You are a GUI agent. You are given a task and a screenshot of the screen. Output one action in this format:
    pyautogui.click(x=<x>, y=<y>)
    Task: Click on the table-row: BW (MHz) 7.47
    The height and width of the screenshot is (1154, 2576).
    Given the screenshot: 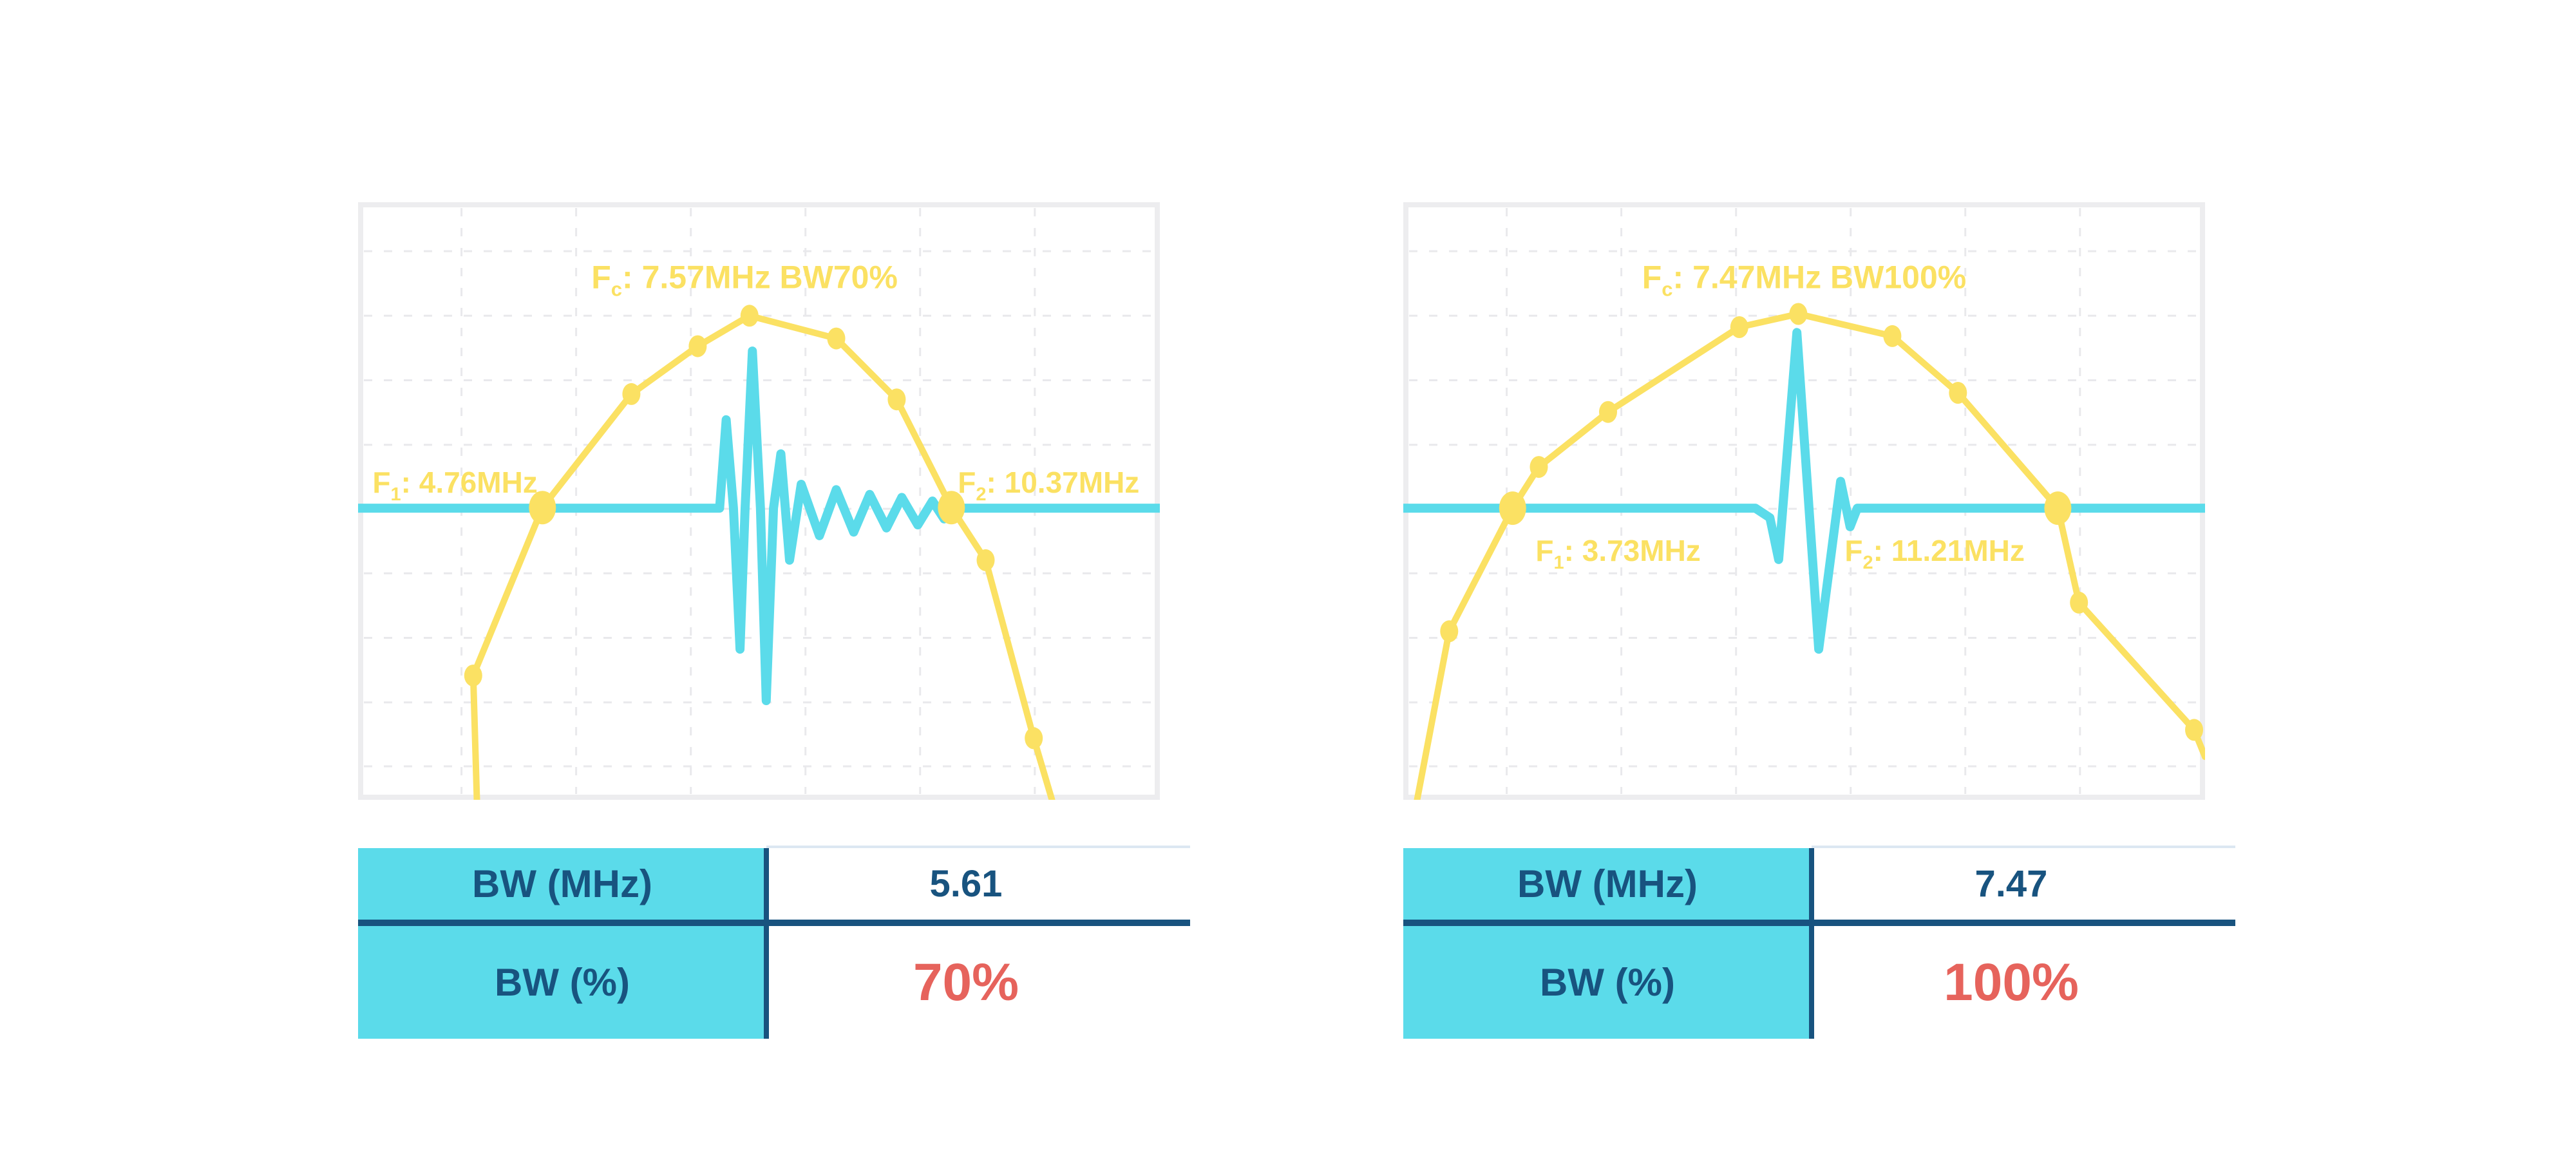 What is the action you would take?
    pyautogui.click(x=1807, y=884)
    